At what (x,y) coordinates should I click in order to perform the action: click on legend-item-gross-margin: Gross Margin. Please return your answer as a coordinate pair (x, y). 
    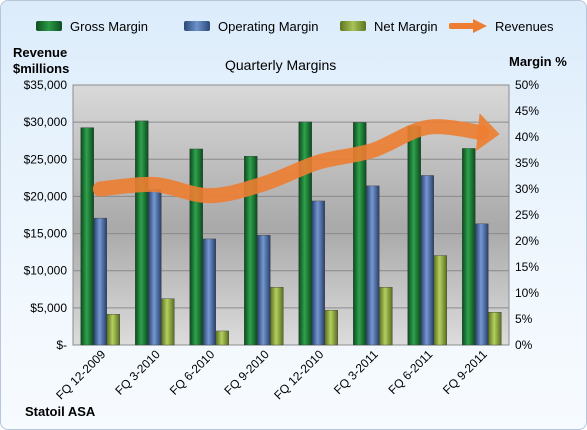
    Looking at the image, I should click on (92, 26).